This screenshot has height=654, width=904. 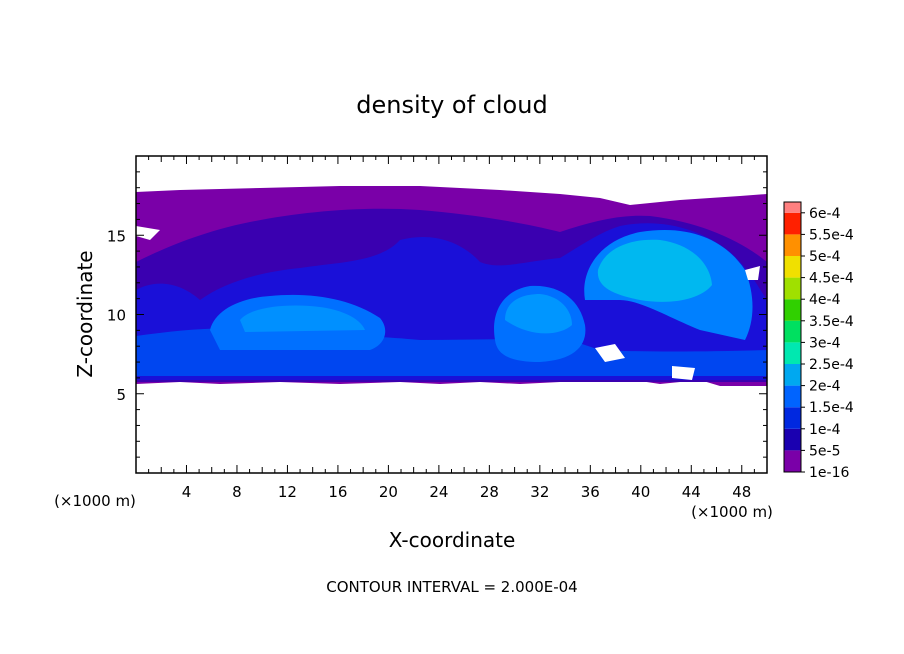 I want to click on x-unit-label-right: (×1000 m), so click(x=732, y=512).